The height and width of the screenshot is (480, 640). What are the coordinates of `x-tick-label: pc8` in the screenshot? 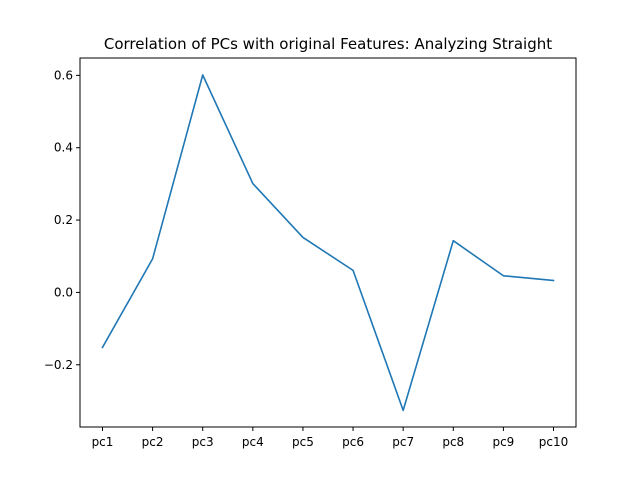 It's located at (453, 442).